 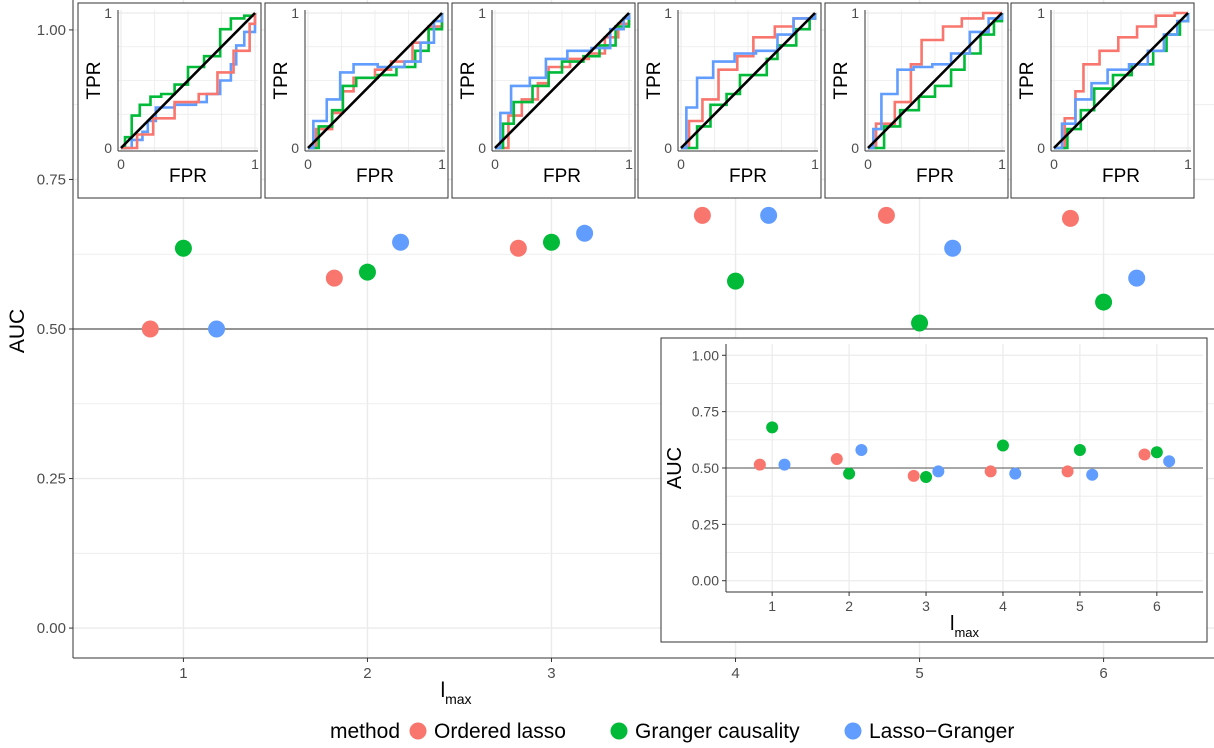 I want to click on main-y-tick-label: 0.00, so click(x=51, y=628).